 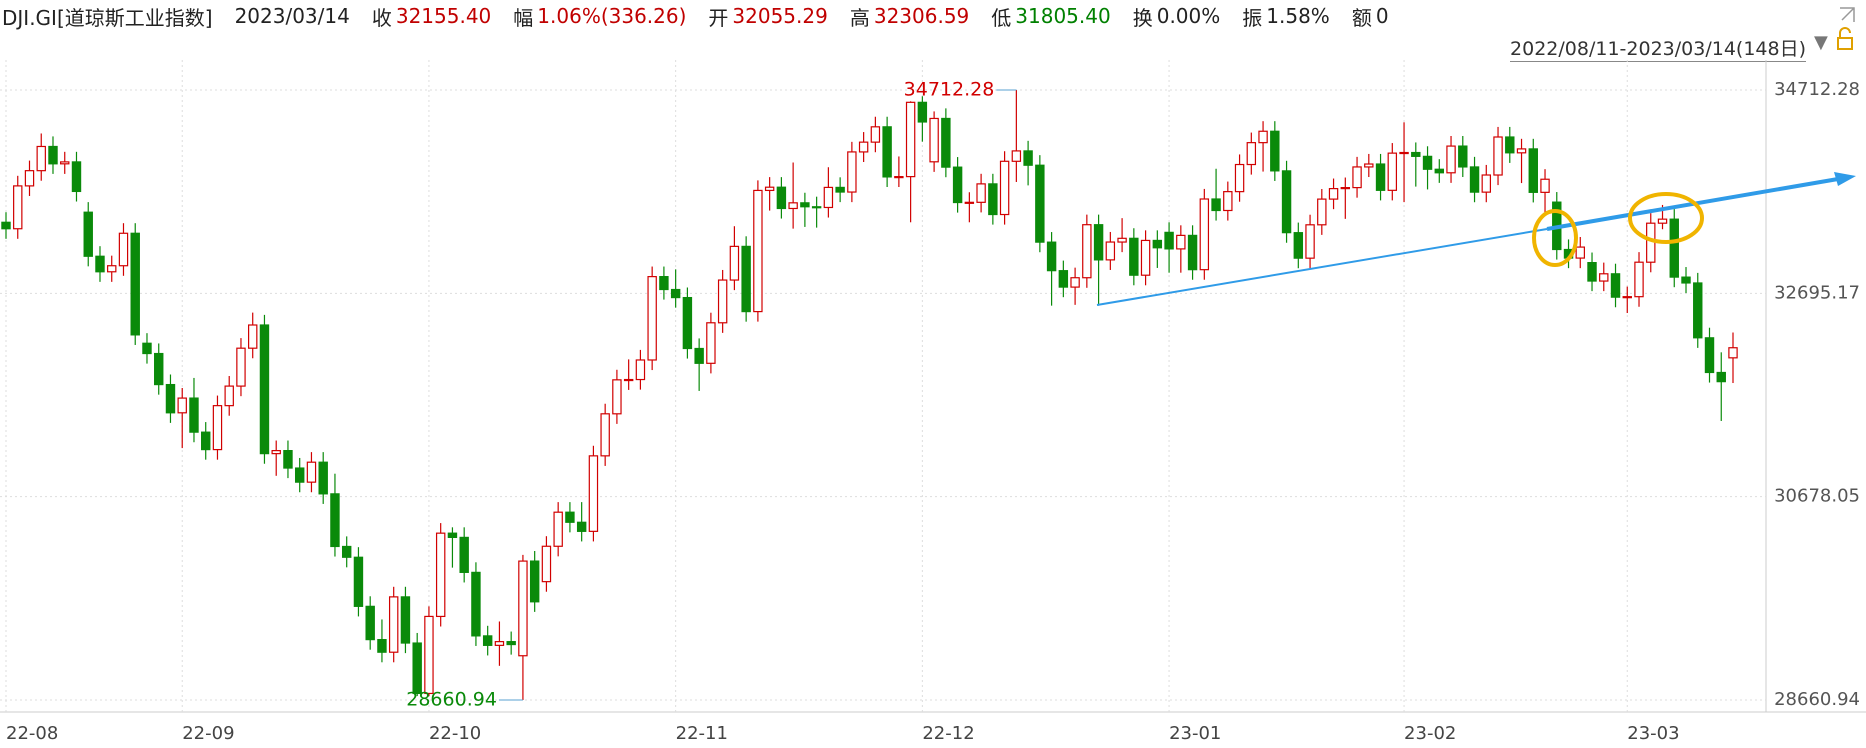 What do you see at coordinates (1817, 496) in the screenshot?
I see `y-tick-label: 30678.05` at bounding box center [1817, 496].